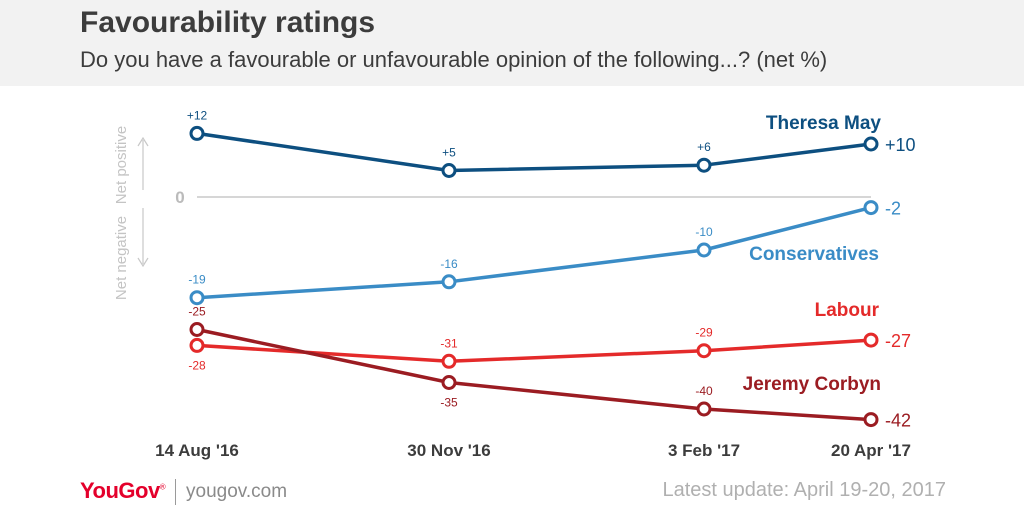 This screenshot has width=1024, height=512. I want to click on series-line-theresa-may, so click(534, 152).